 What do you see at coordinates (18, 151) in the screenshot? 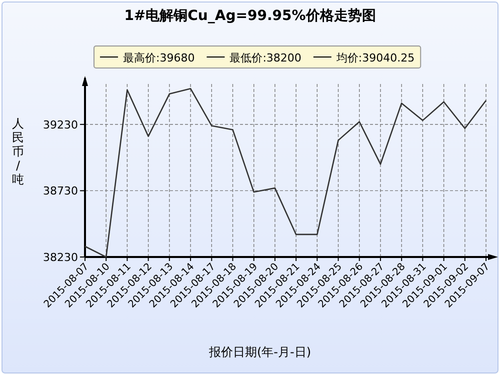
I see `y-axis-title: 人民币/吨` at bounding box center [18, 151].